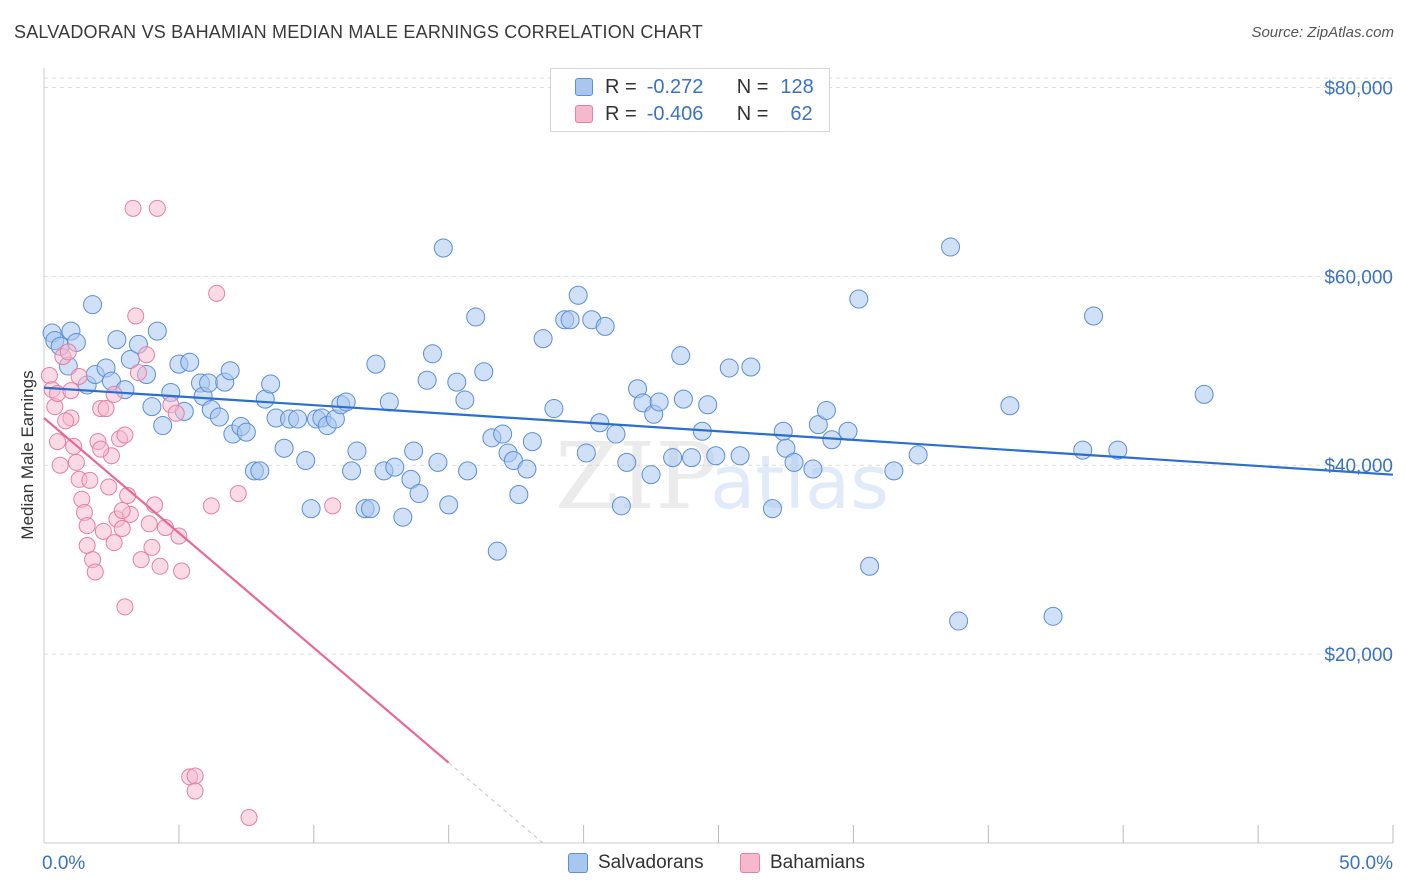 Image resolution: width=1406 pixels, height=892 pixels. What do you see at coordinates (675, 86) in the screenshot?
I see `legend-r-value: -0.272` at bounding box center [675, 86].